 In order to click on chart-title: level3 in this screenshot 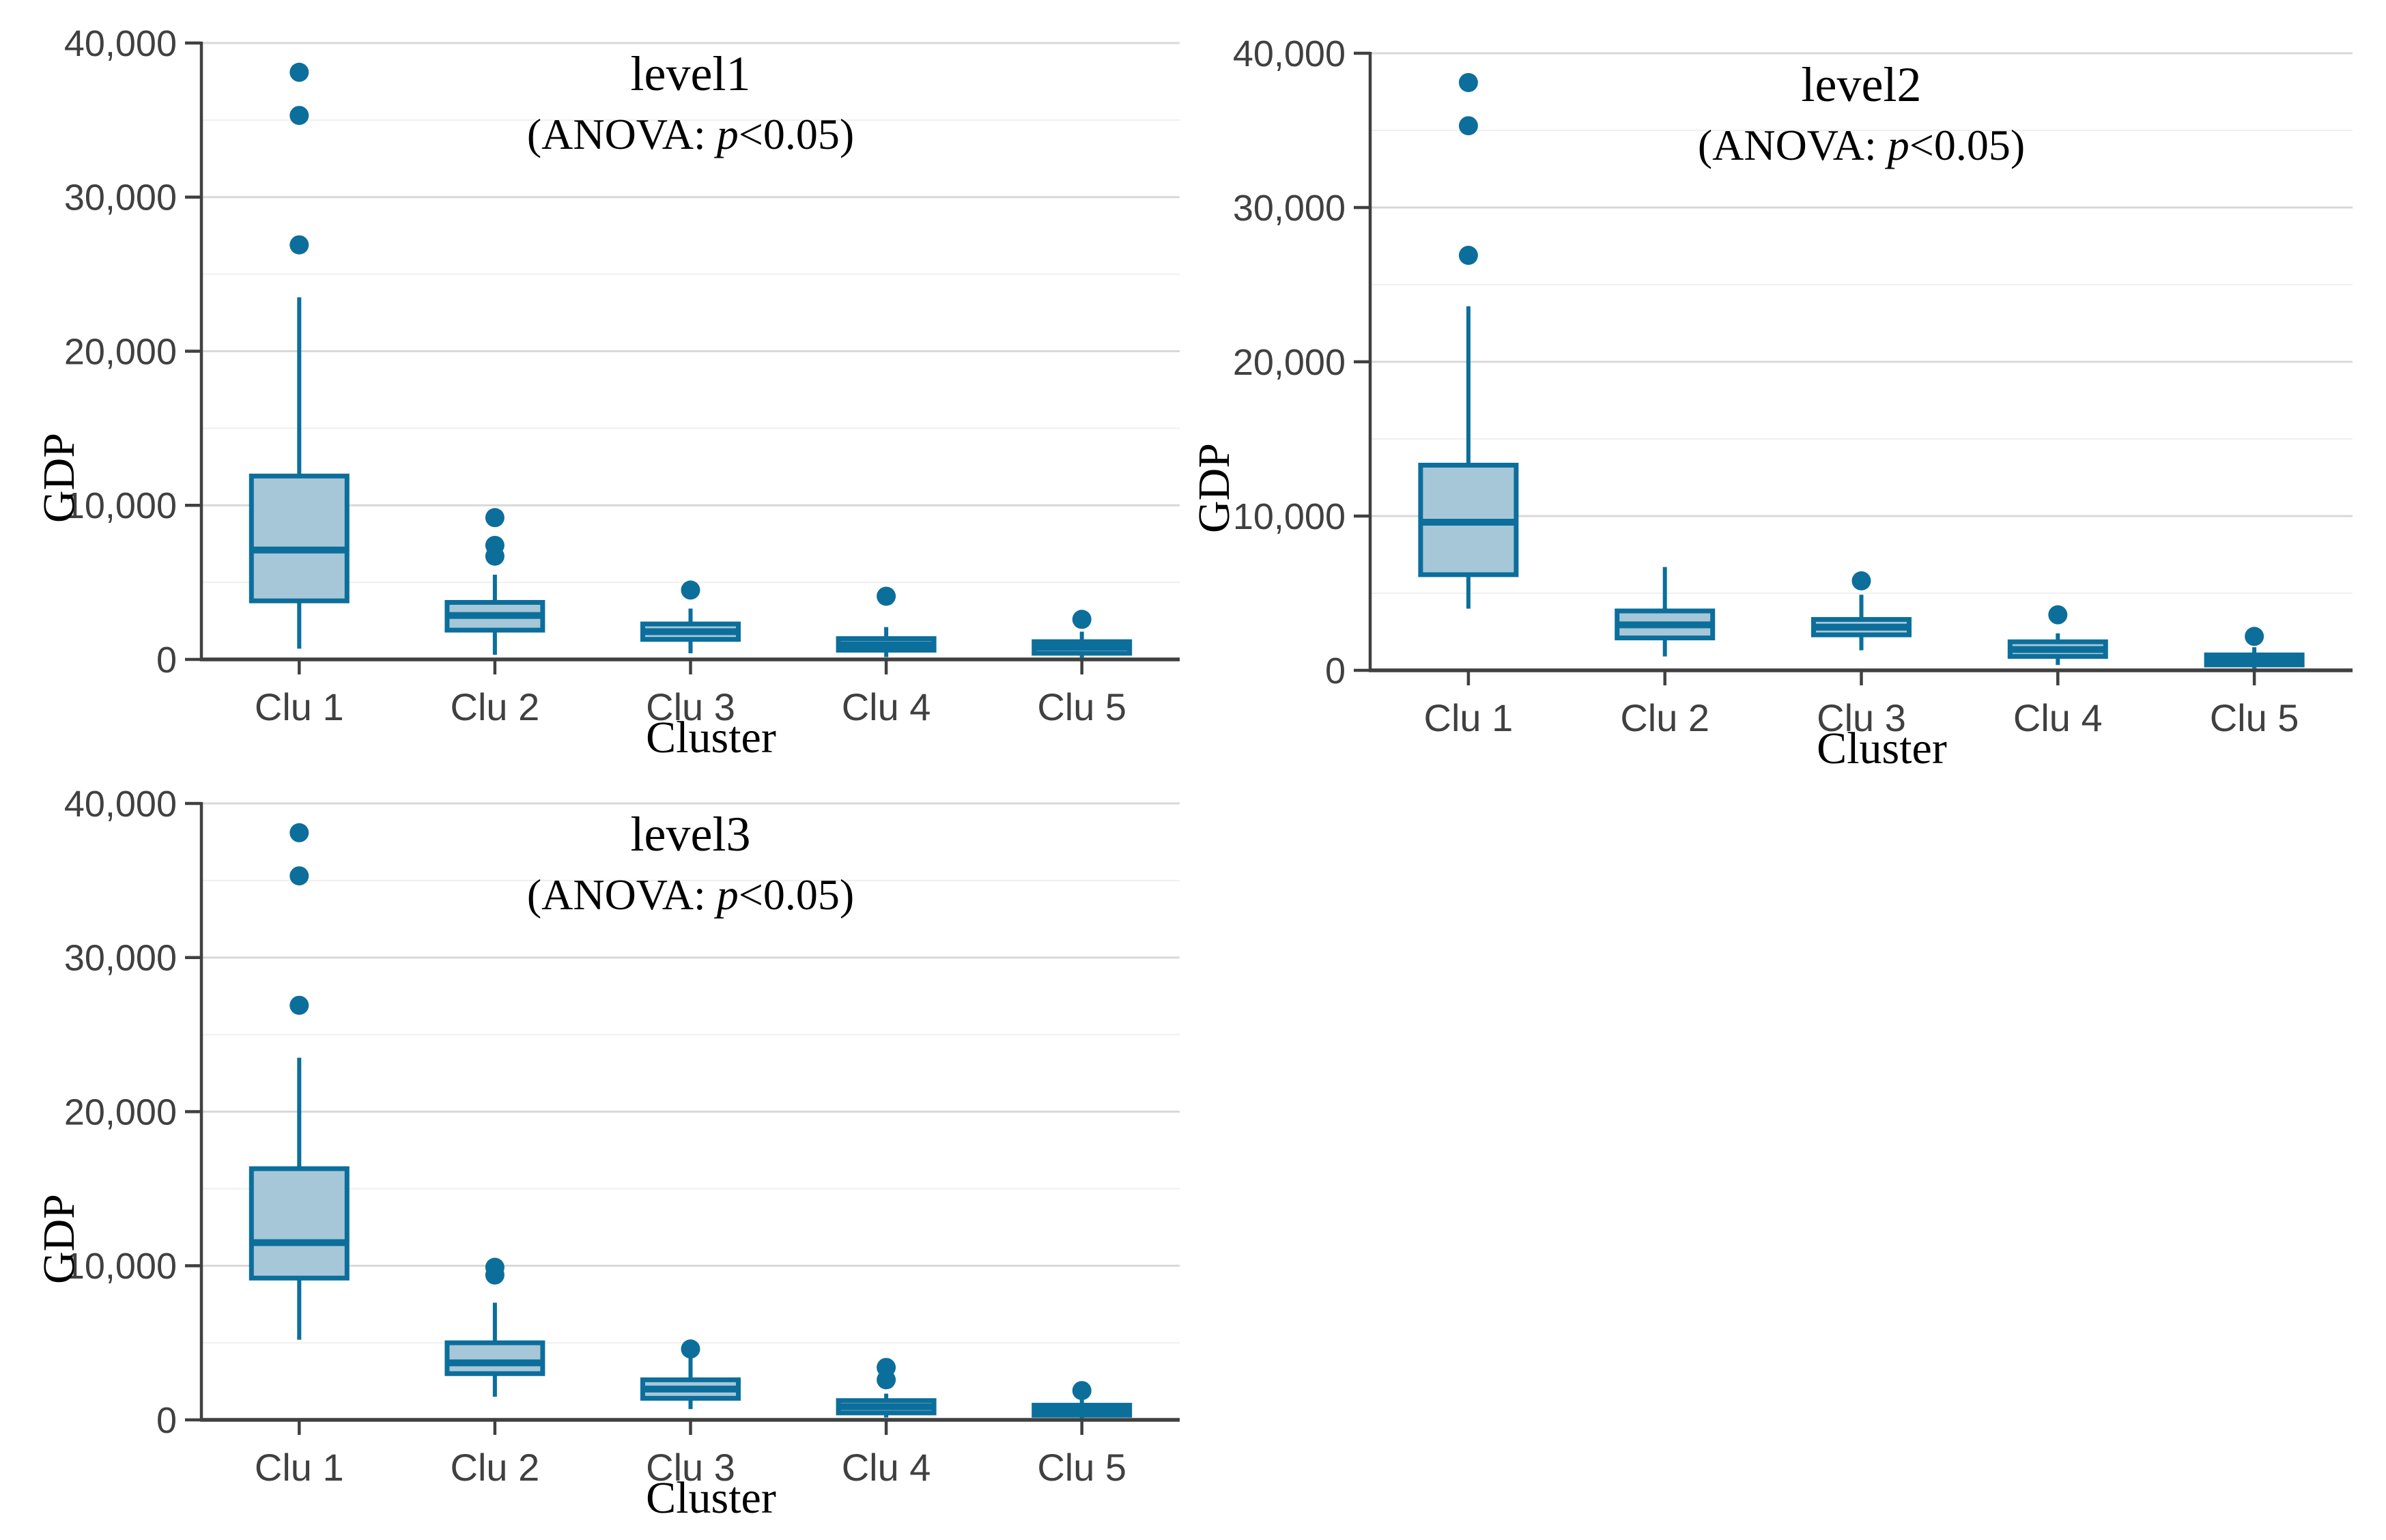, I will do `click(691, 834)`.